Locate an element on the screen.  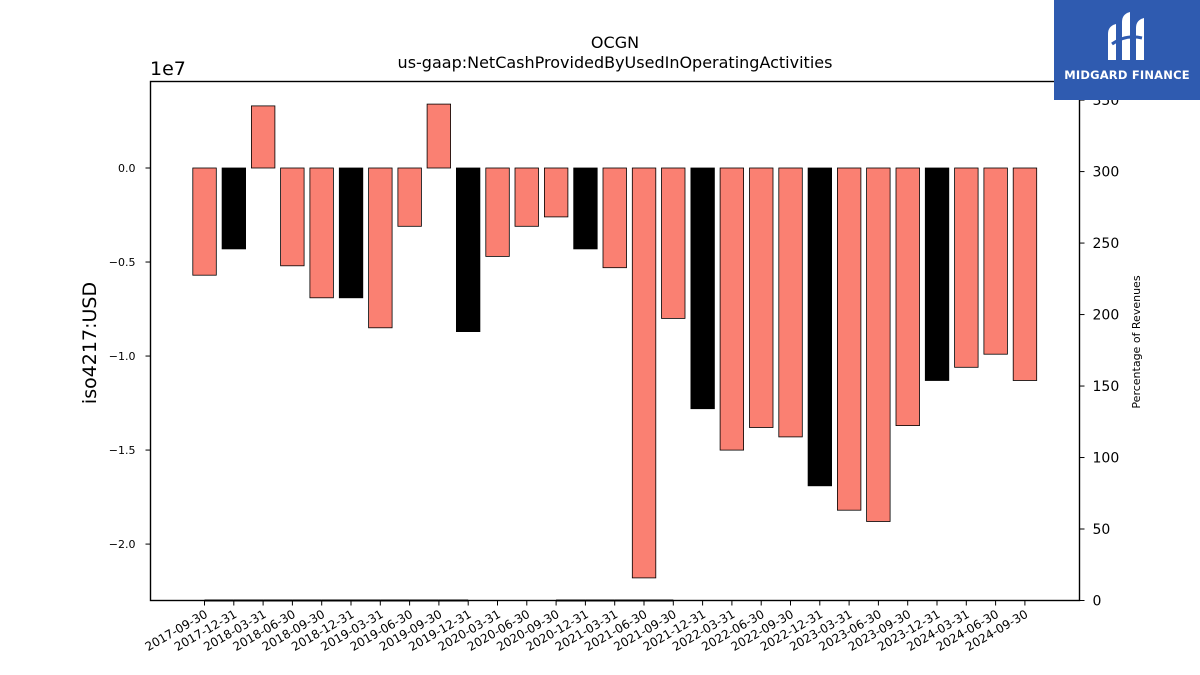
y2-axis-label: Percentage of Revenues is located at coordinates (1136, 341).